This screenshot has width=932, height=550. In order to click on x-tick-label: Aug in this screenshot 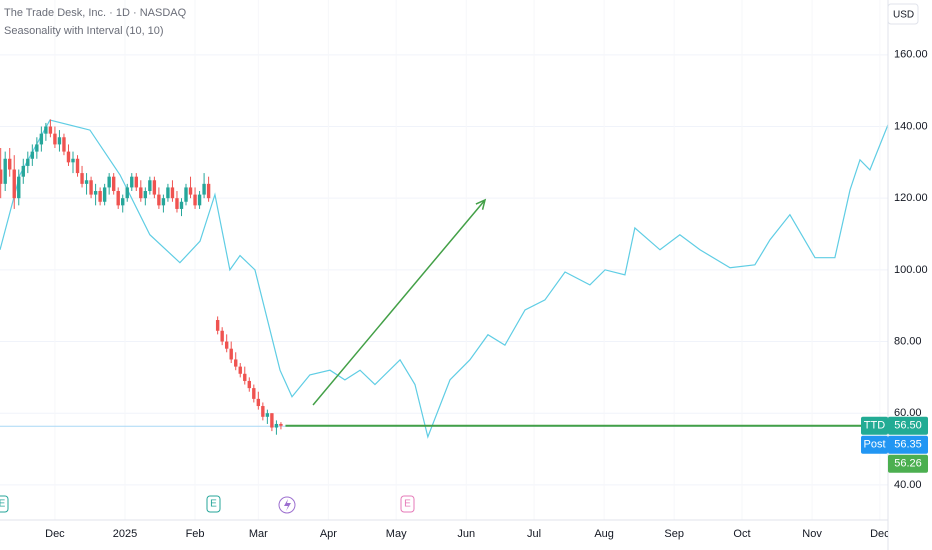, I will do `click(604, 534)`.